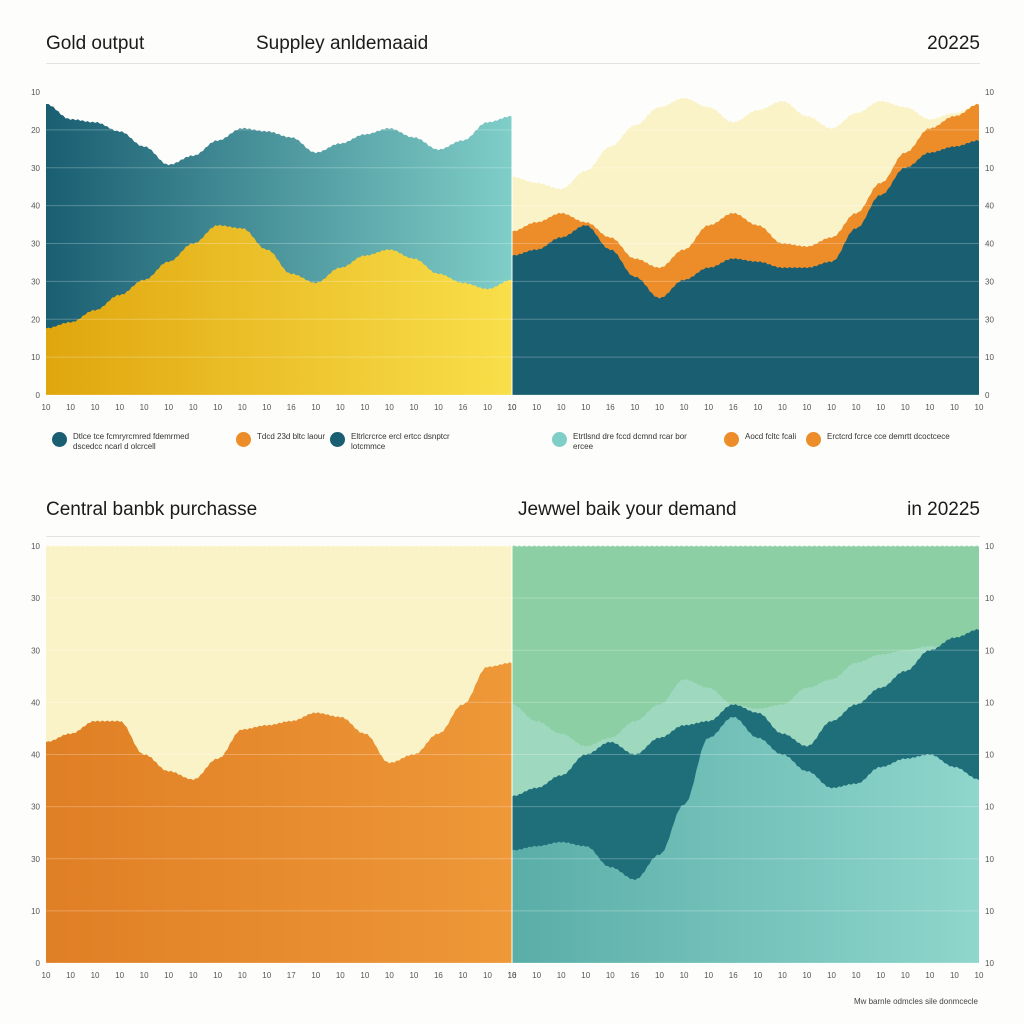 The height and width of the screenshot is (1024, 1024). I want to click on legend-item: Erctcrd fcrce cce demrtt dcoctcece, so click(881, 439).